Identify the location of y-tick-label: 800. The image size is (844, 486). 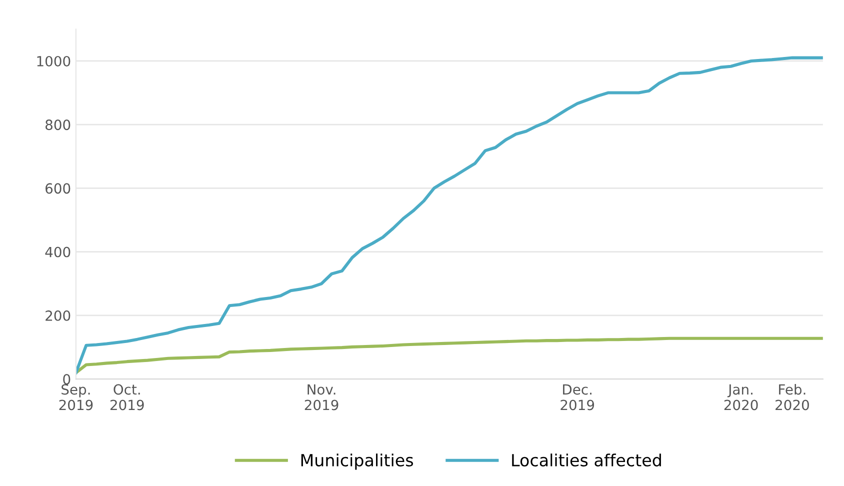
(58, 125).